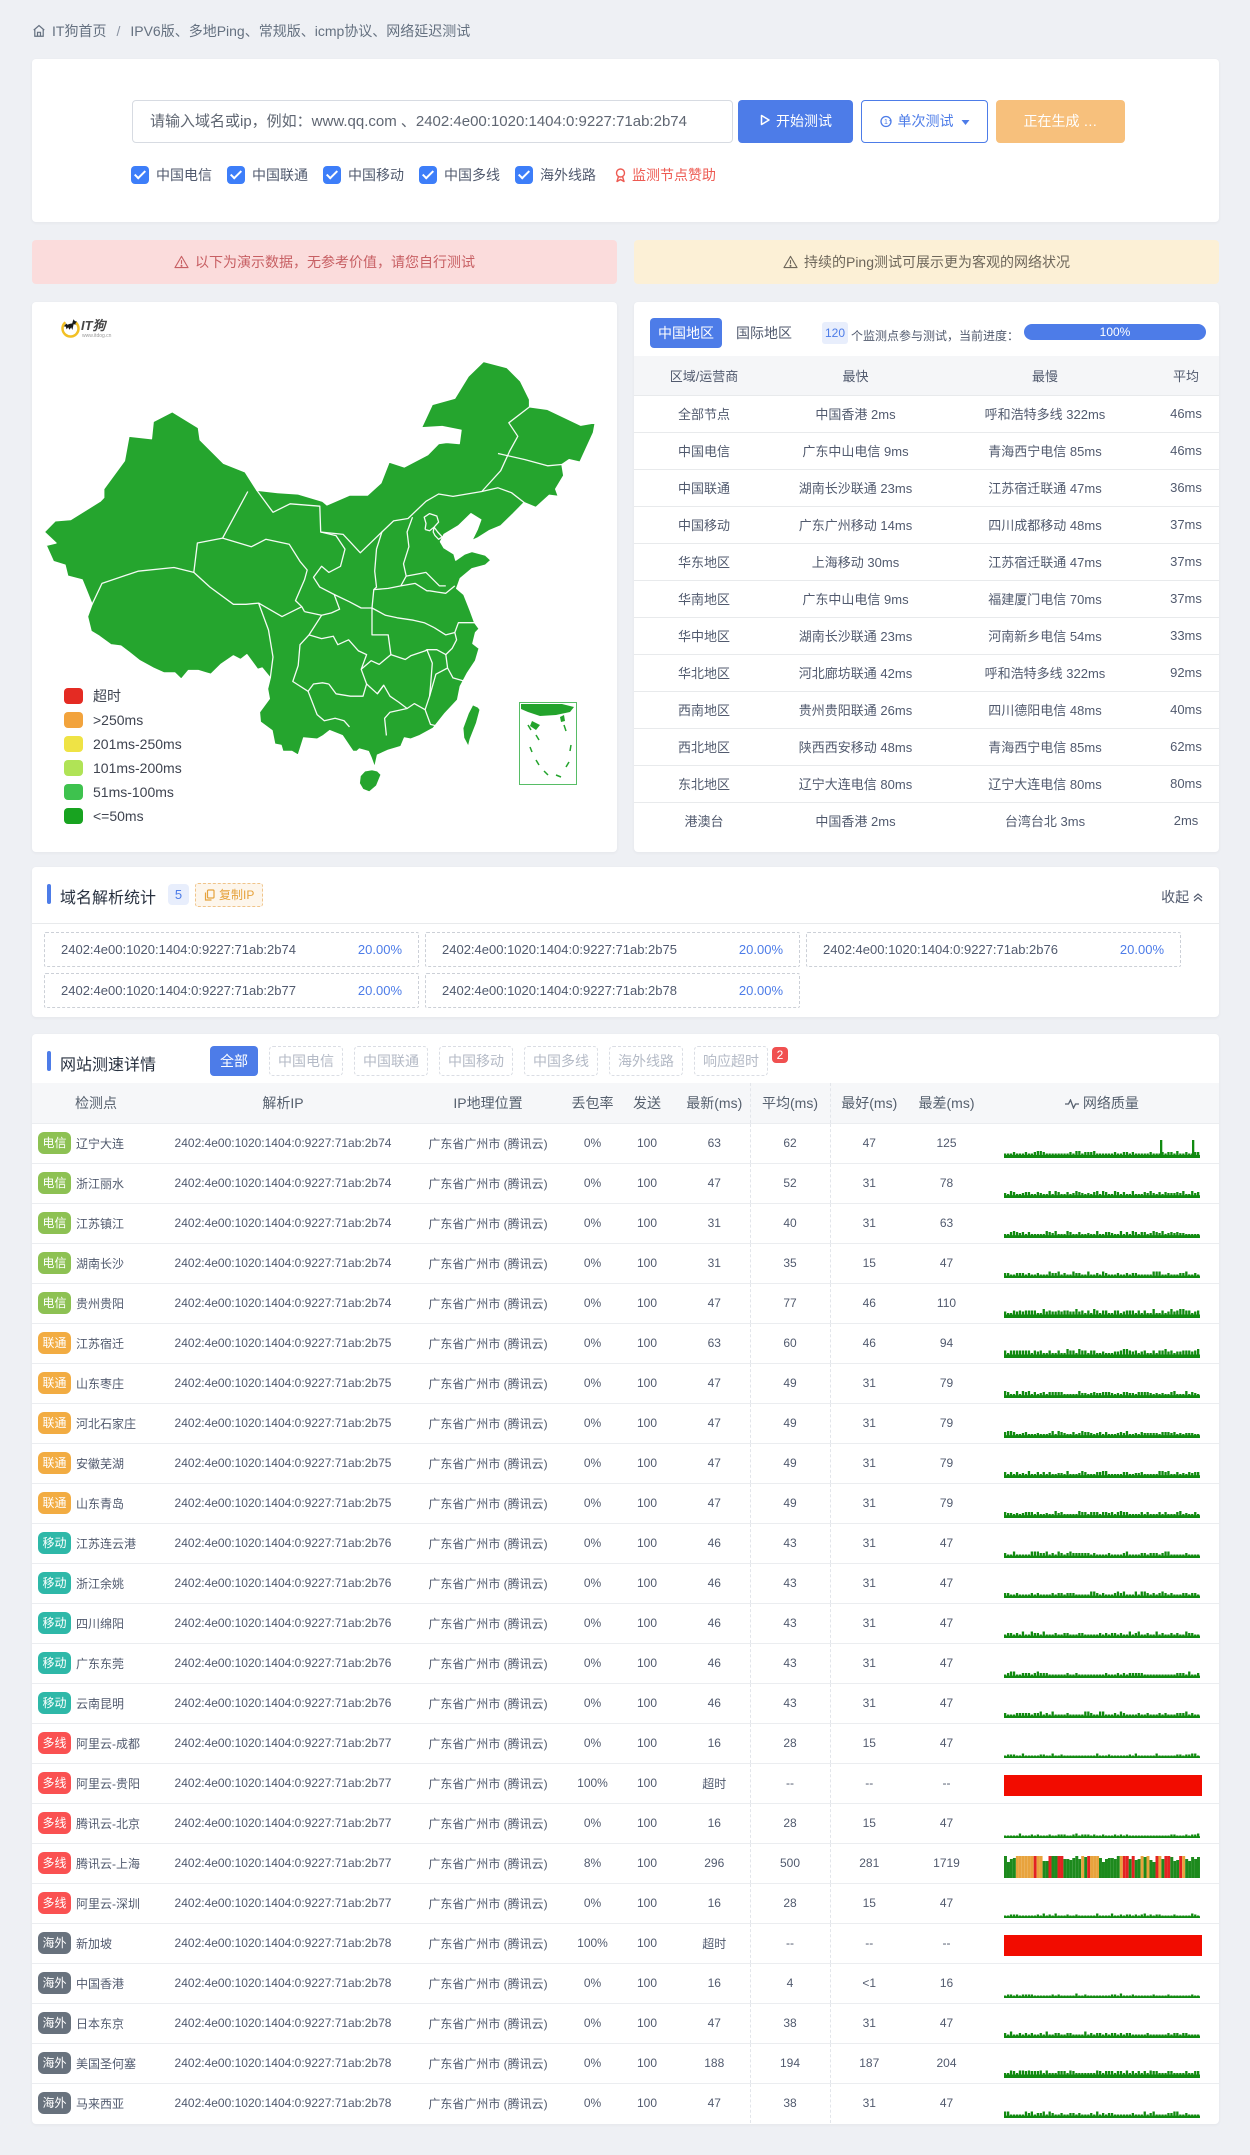  I want to click on svg-text: IT狗, so click(94, 325).